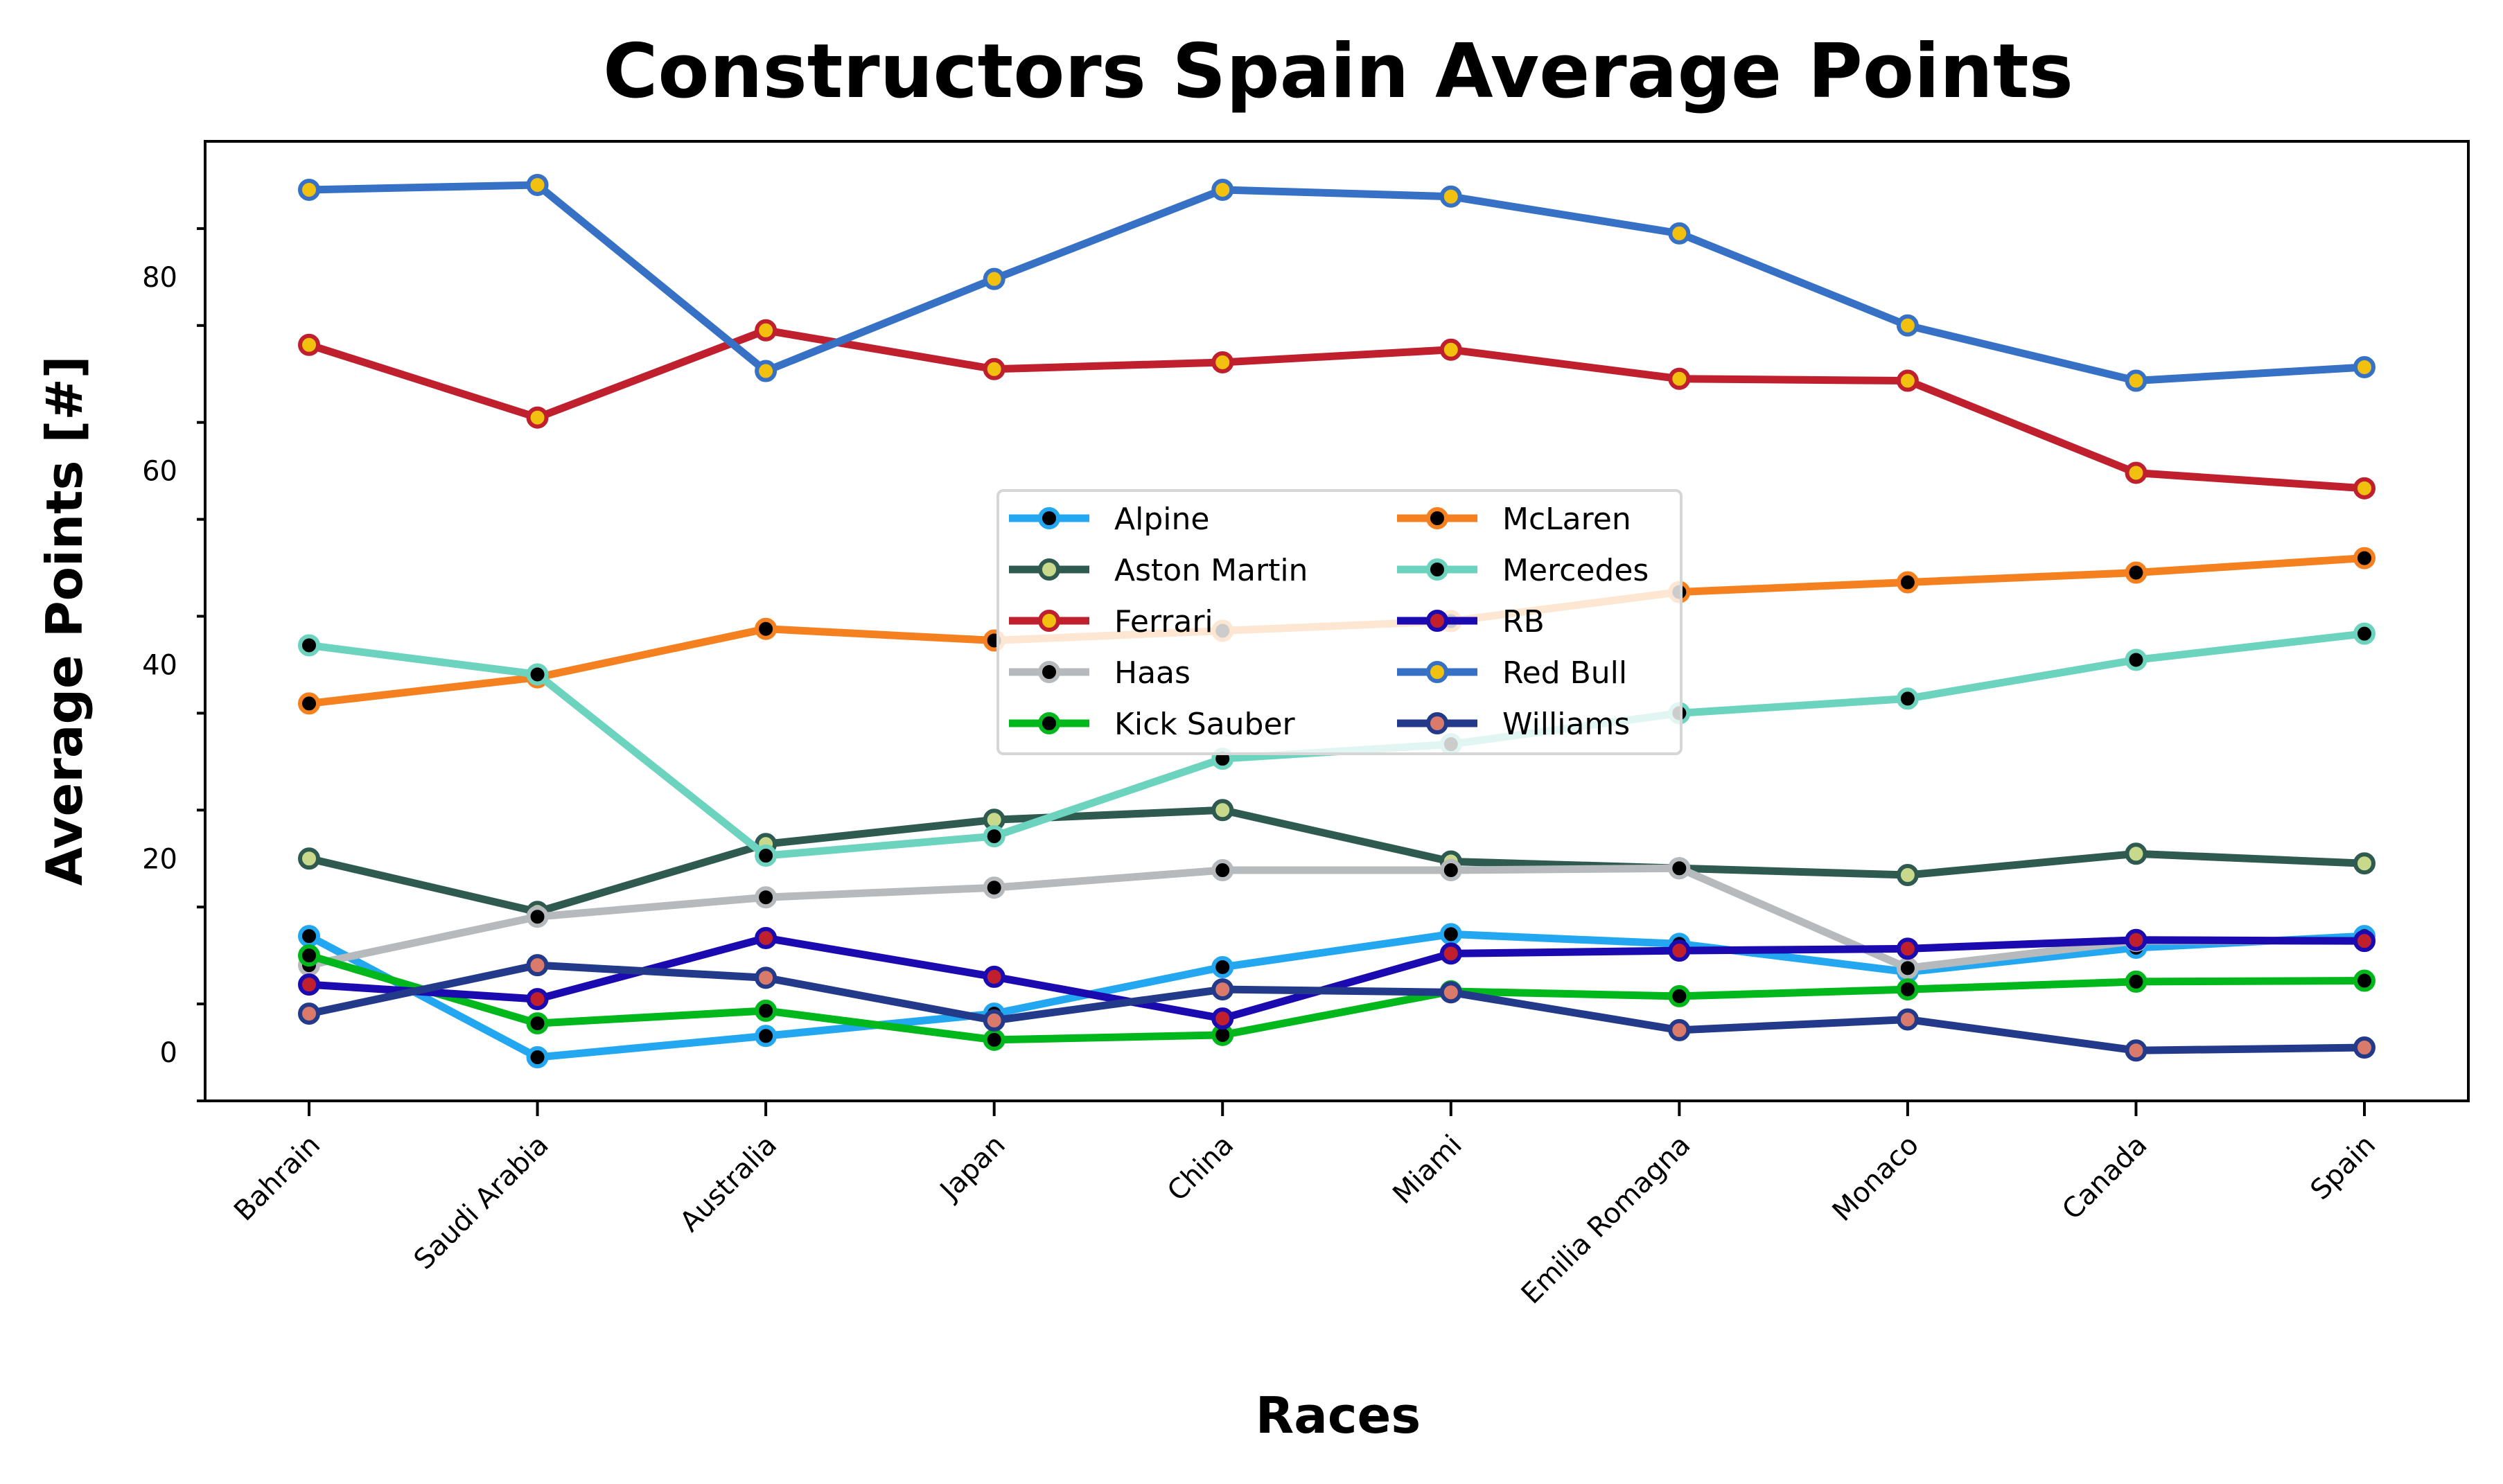 The image size is (2503, 1484). I want to click on y-tick-label: 80, so click(159, 278).